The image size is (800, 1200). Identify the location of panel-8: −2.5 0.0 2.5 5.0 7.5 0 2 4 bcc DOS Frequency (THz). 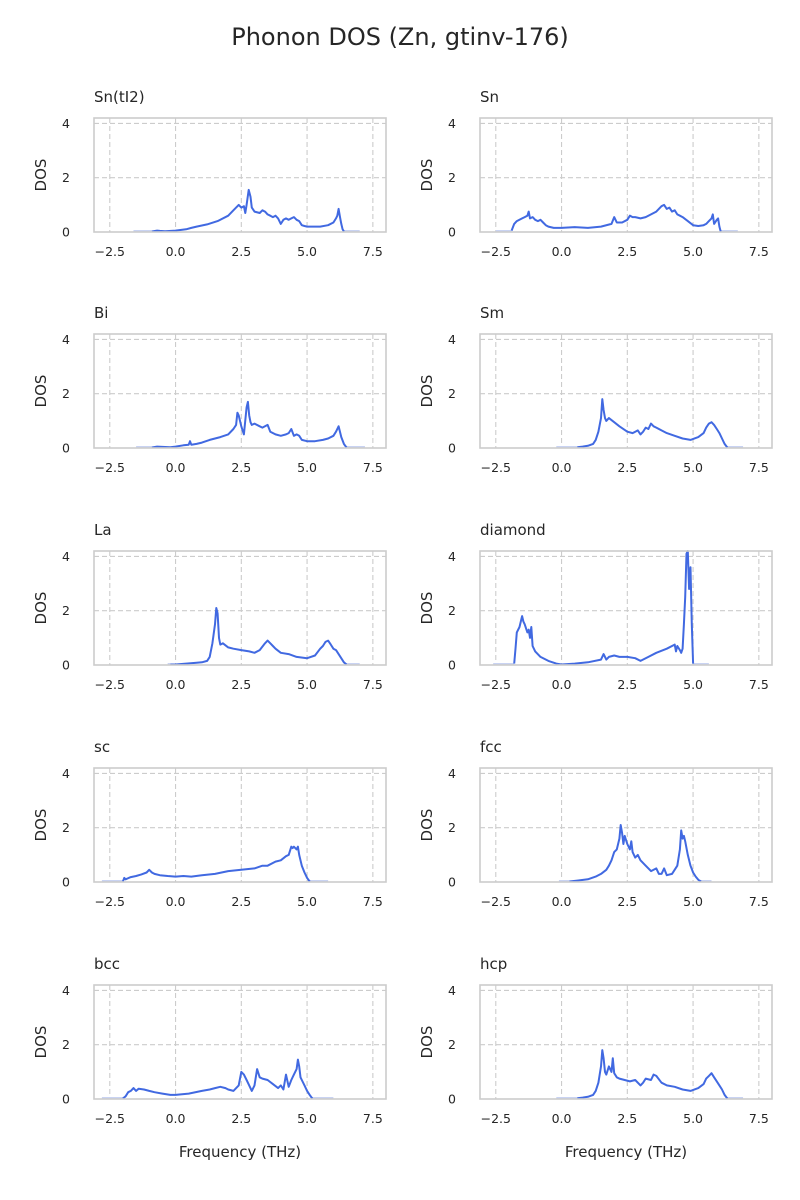
(209, 1058).